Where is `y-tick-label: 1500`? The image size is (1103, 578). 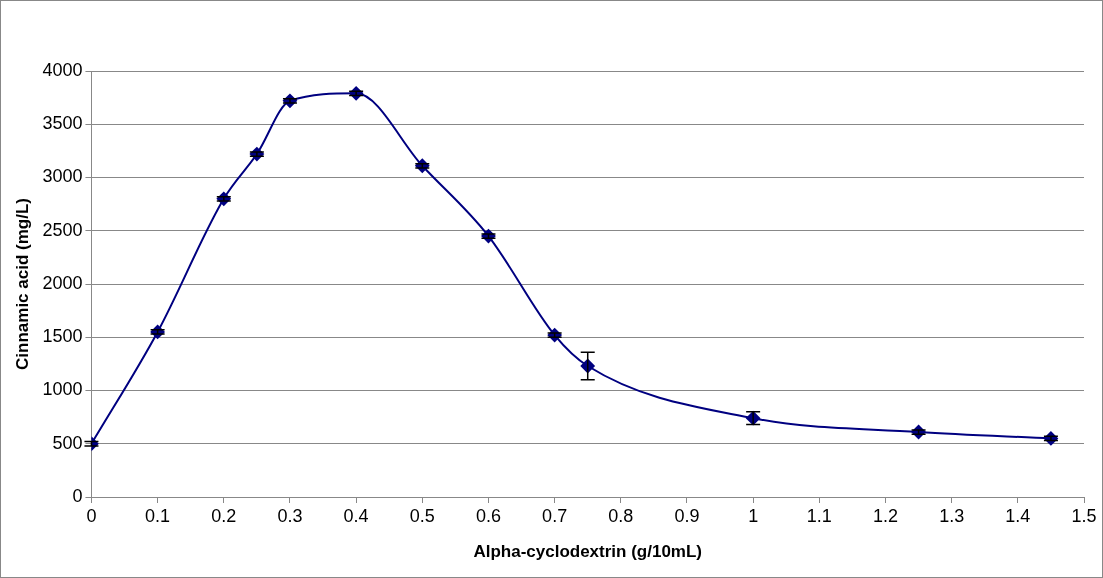
y-tick-label: 1500 is located at coordinates (62, 336).